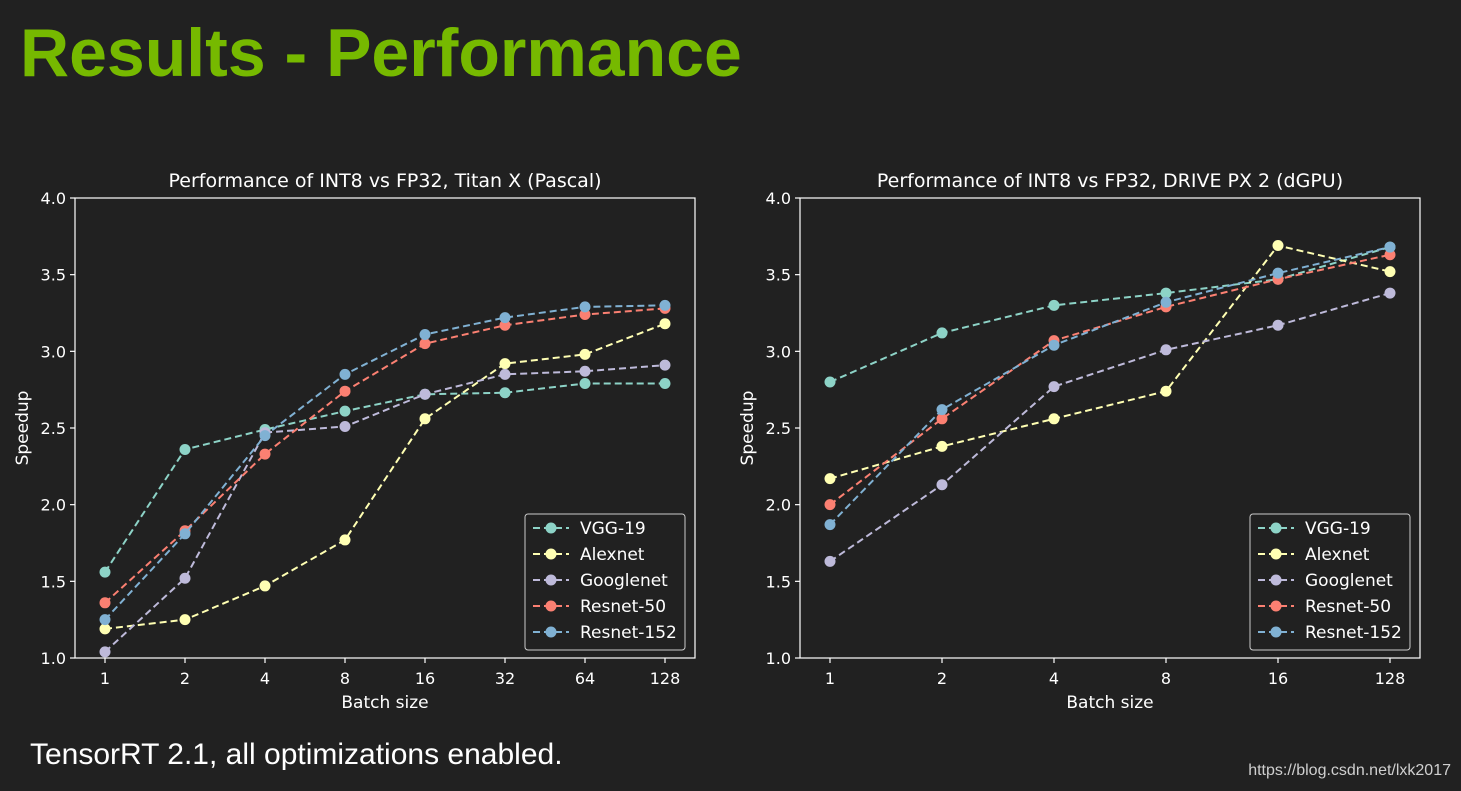 This screenshot has height=791, width=1461. What do you see at coordinates (1109, 703) in the screenshot?
I see `x-axis-label: Batch size` at bounding box center [1109, 703].